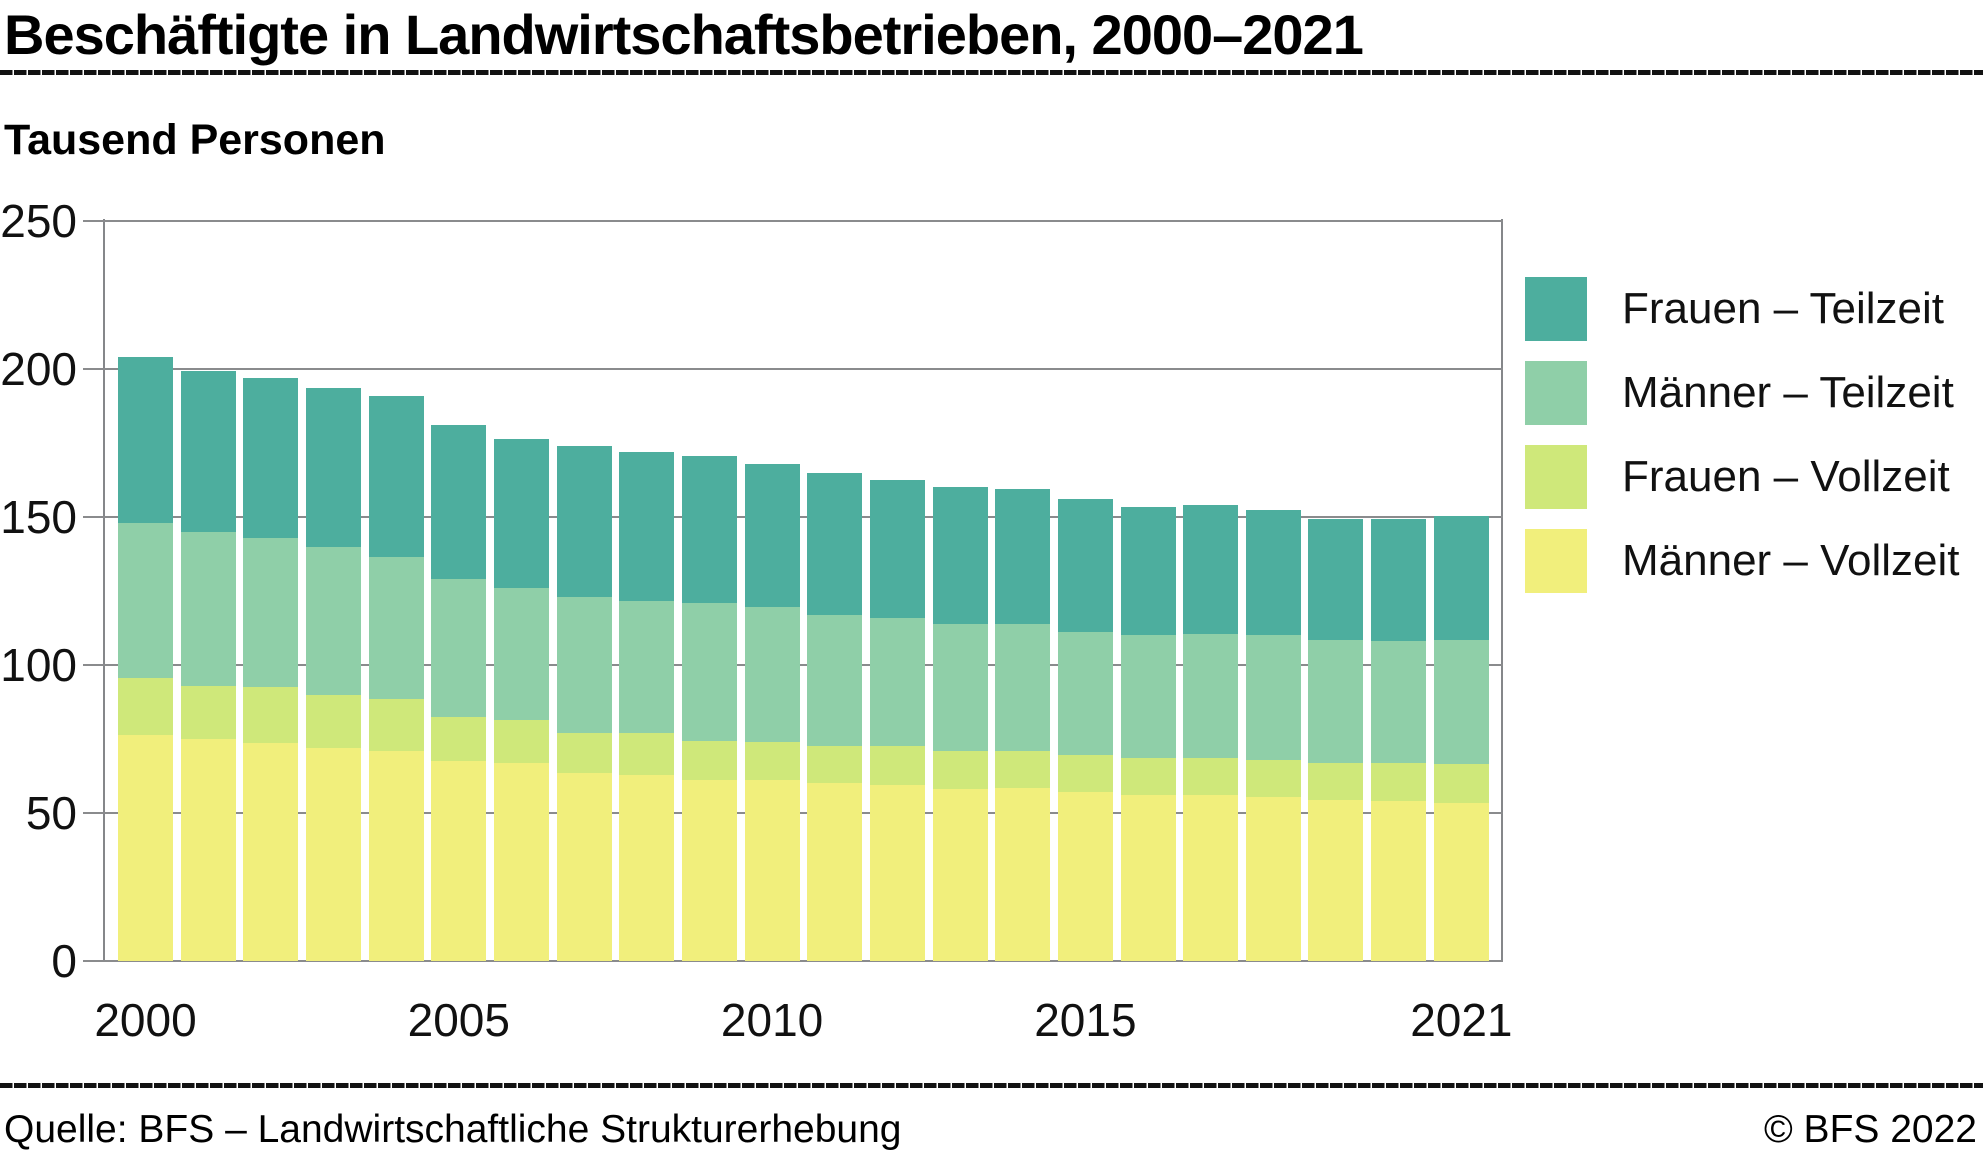  What do you see at coordinates (1085, 876) in the screenshot?
I see `bar-segment-2015-Männer – Vollzeit` at bounding box center [1085, 876].